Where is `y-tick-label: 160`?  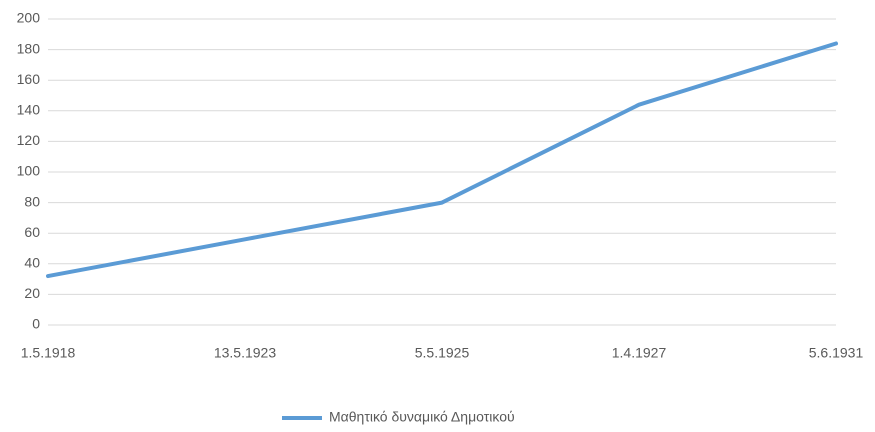 y-tick-label: 160 is located at coordinates (29, 79).